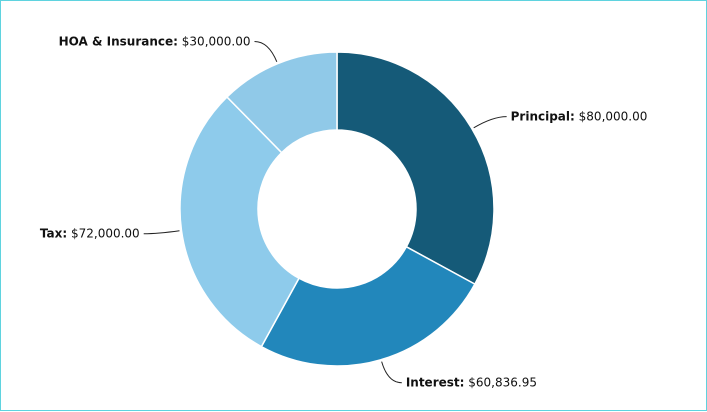  What do you see at coordinates (266, 51) in the screenshot?
I see `leader-line-hoa-insurance` at bounding box center [266, 51].